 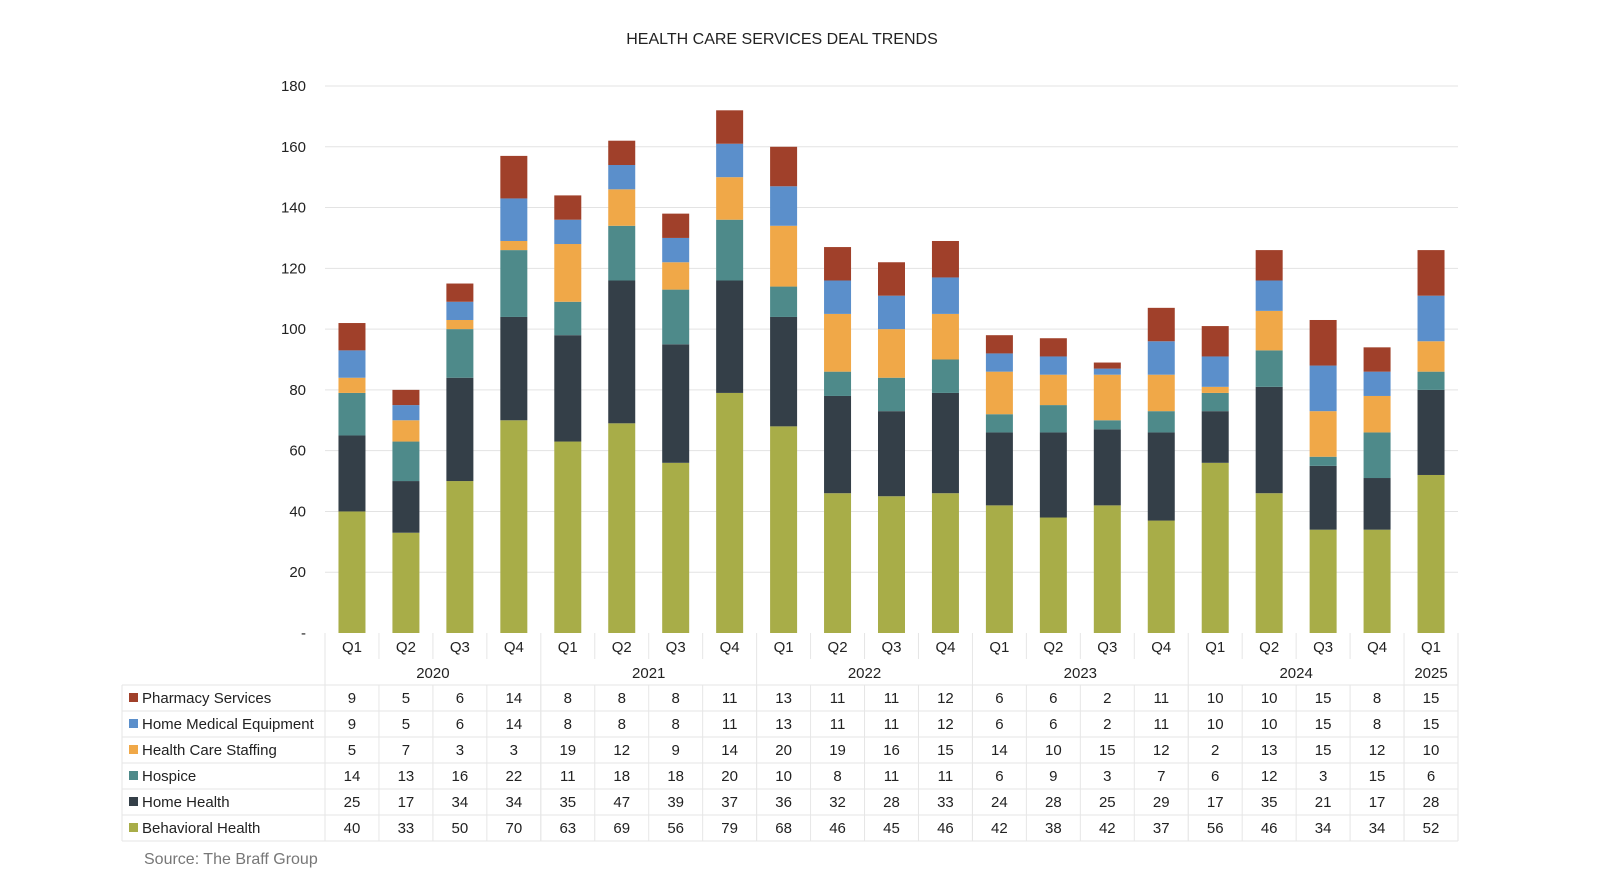 I want to click on legend-label: Pharmacy Services, so click(x=206, y=698).